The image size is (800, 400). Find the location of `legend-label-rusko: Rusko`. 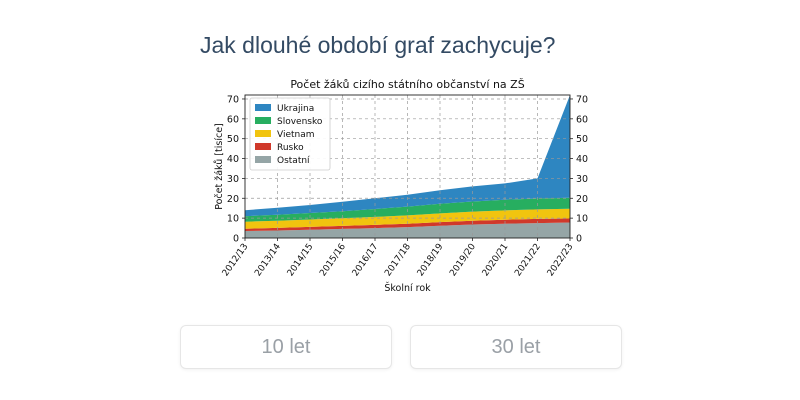

legend-label-rusko: Rusko is located at coordinates (290, 148).